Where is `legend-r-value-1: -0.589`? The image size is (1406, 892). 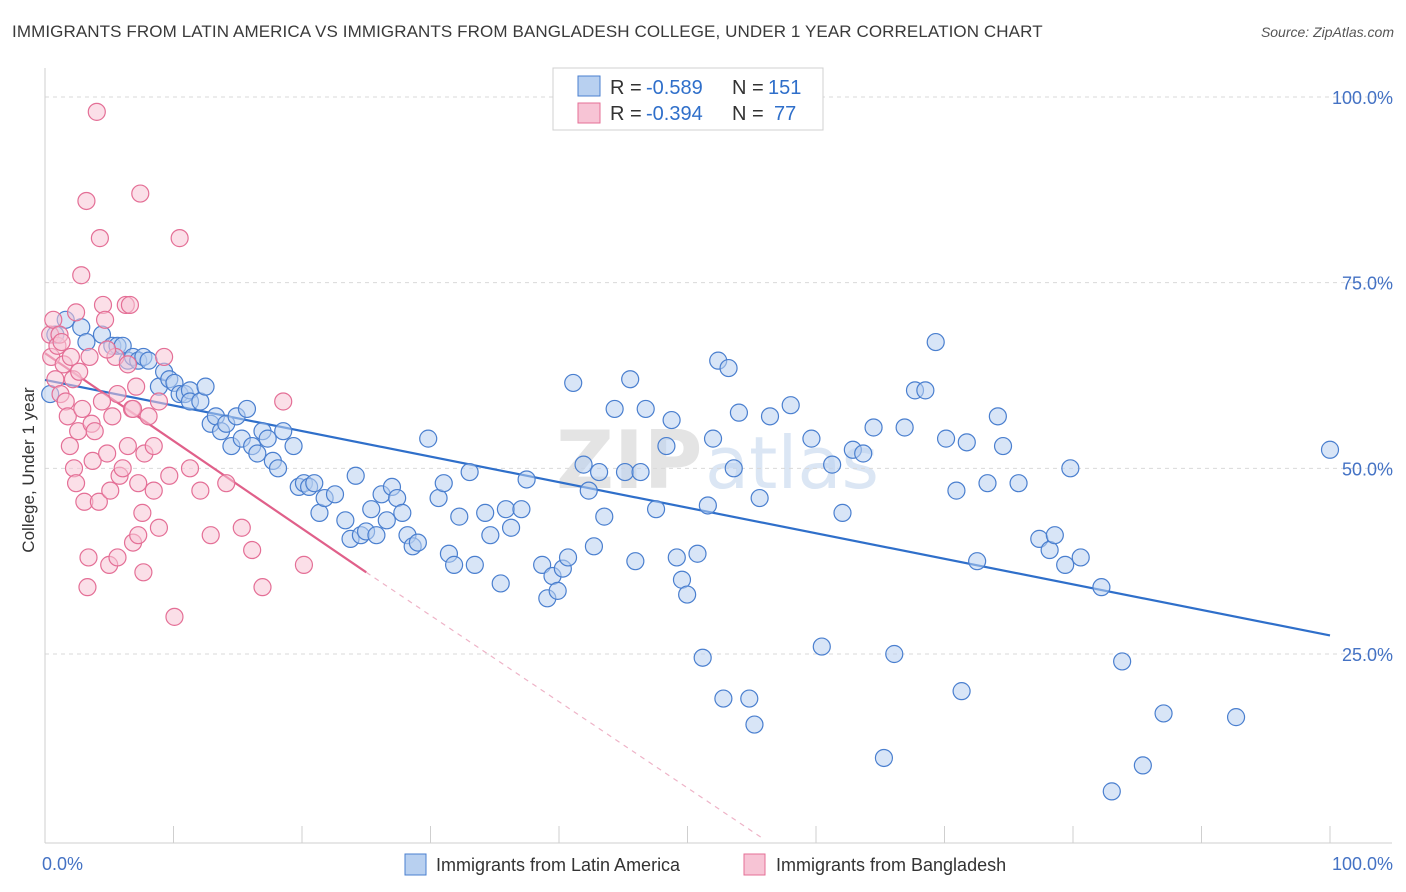
legend-r-value-1: -0.589 is located at coordinates (674, 88).